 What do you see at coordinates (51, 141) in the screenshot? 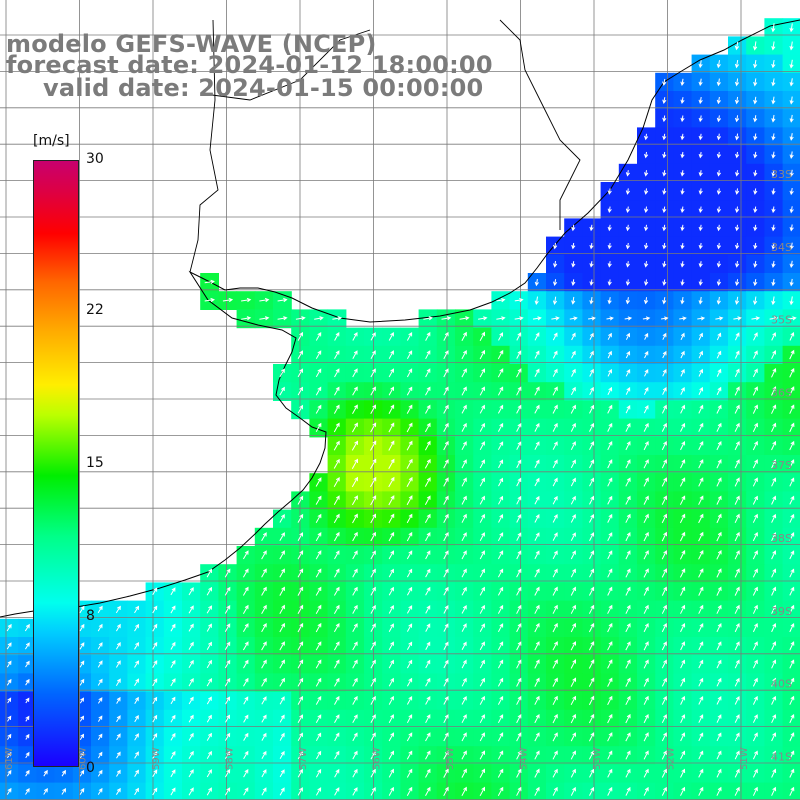
I see `colorbar-unit: [m/s]` at bounding box center [51, 141].